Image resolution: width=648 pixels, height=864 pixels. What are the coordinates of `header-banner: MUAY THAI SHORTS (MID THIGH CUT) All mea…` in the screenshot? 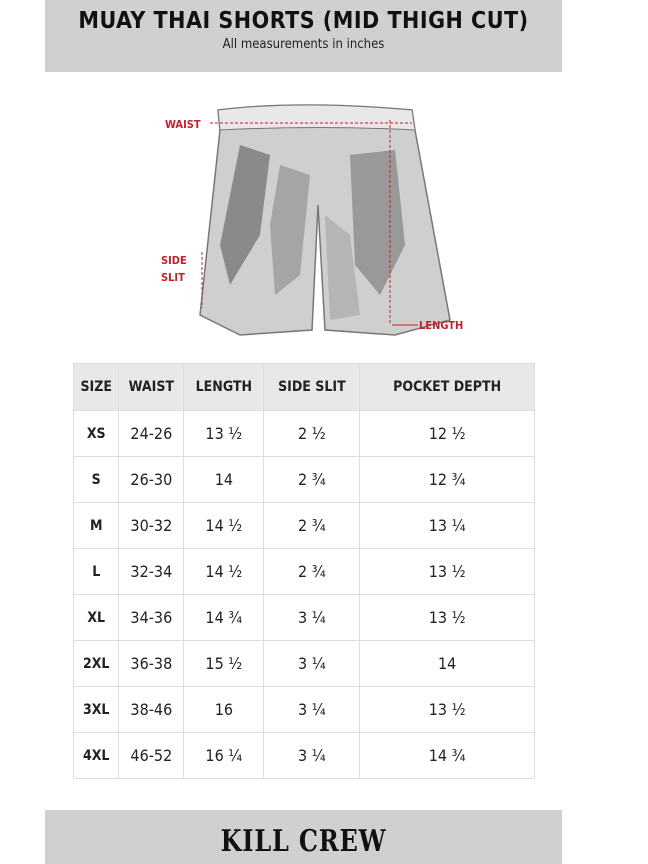 It's located at (303, 36).